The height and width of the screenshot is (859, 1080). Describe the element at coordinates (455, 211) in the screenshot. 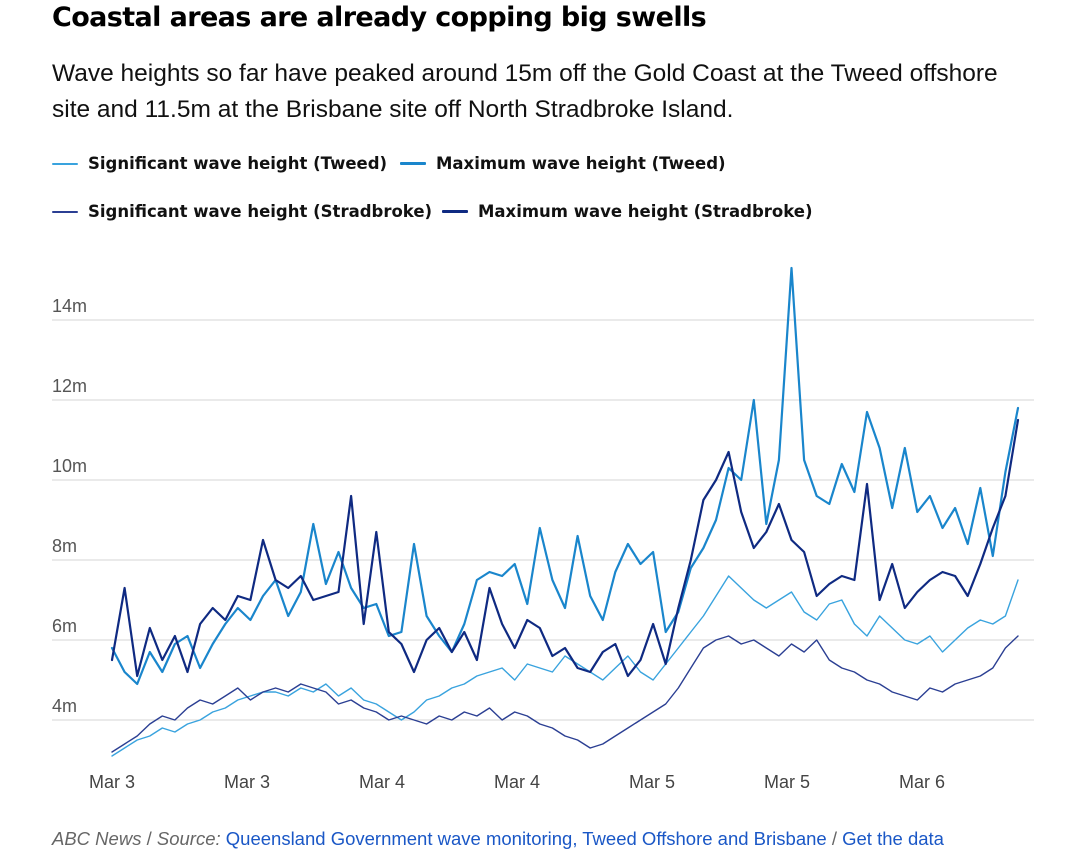

I see `legend-swatch-maximum-stradbroke` at that location.